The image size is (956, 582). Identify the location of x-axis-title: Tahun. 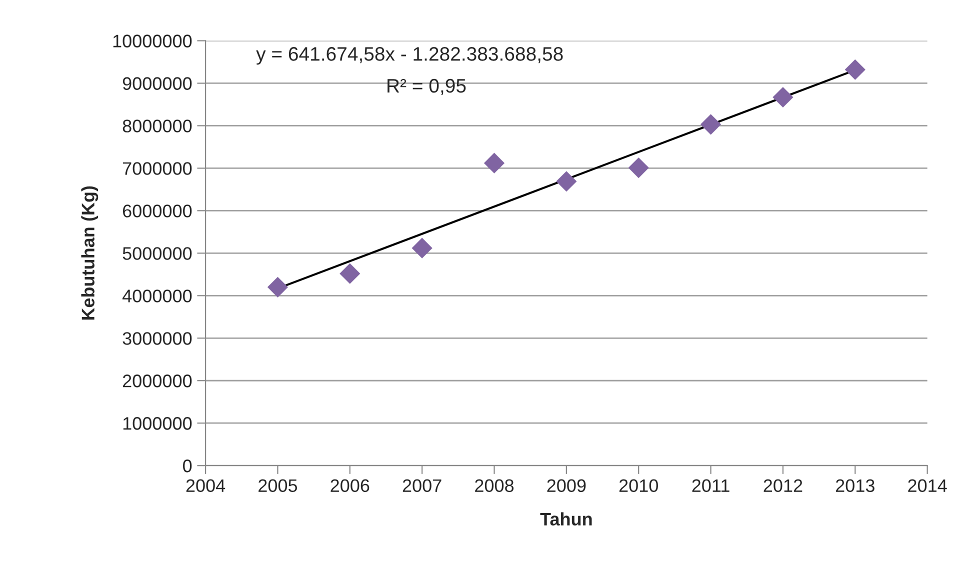
(566, 519).